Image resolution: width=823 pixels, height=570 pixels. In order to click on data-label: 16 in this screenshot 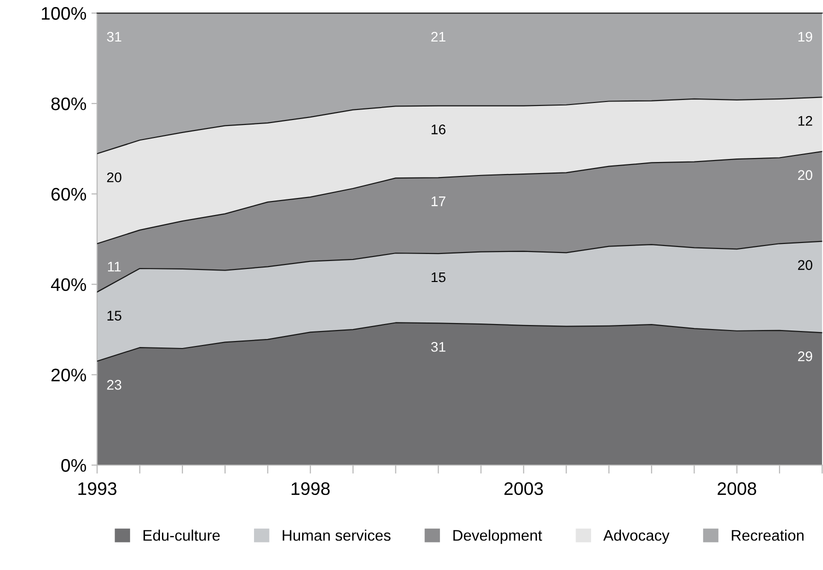, I will do `click(439, 129)`.